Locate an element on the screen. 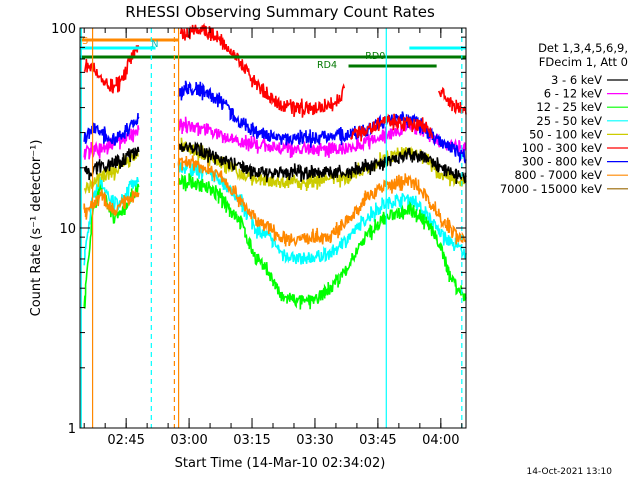 The width and height of the screenshot is (640, 480). chart-title: RHESSI Observing Summary Count Rates is located at coordinates (280, 12).